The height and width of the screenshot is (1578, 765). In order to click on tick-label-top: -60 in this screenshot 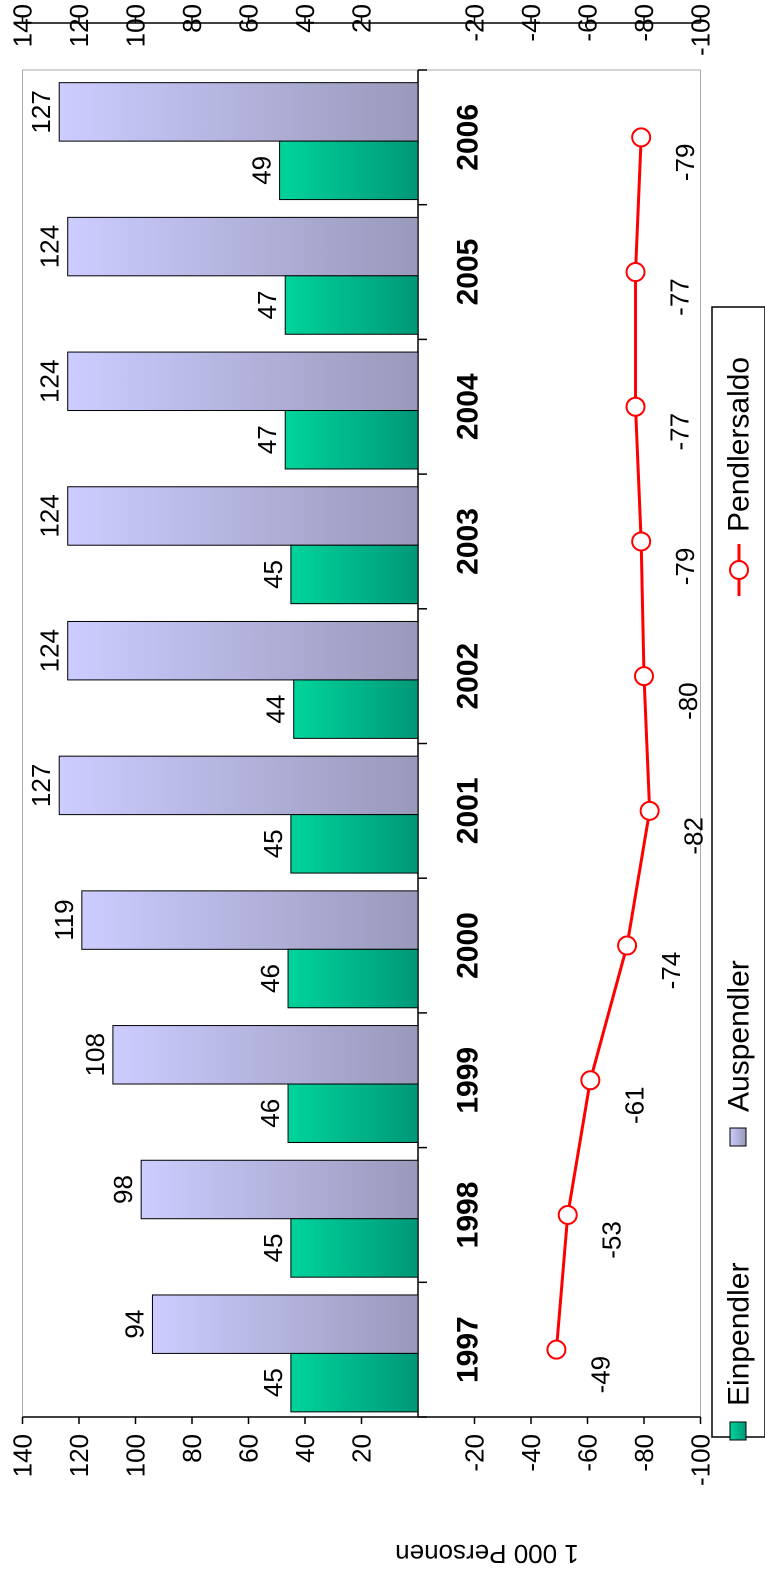, I will do `click(588, 23)`.